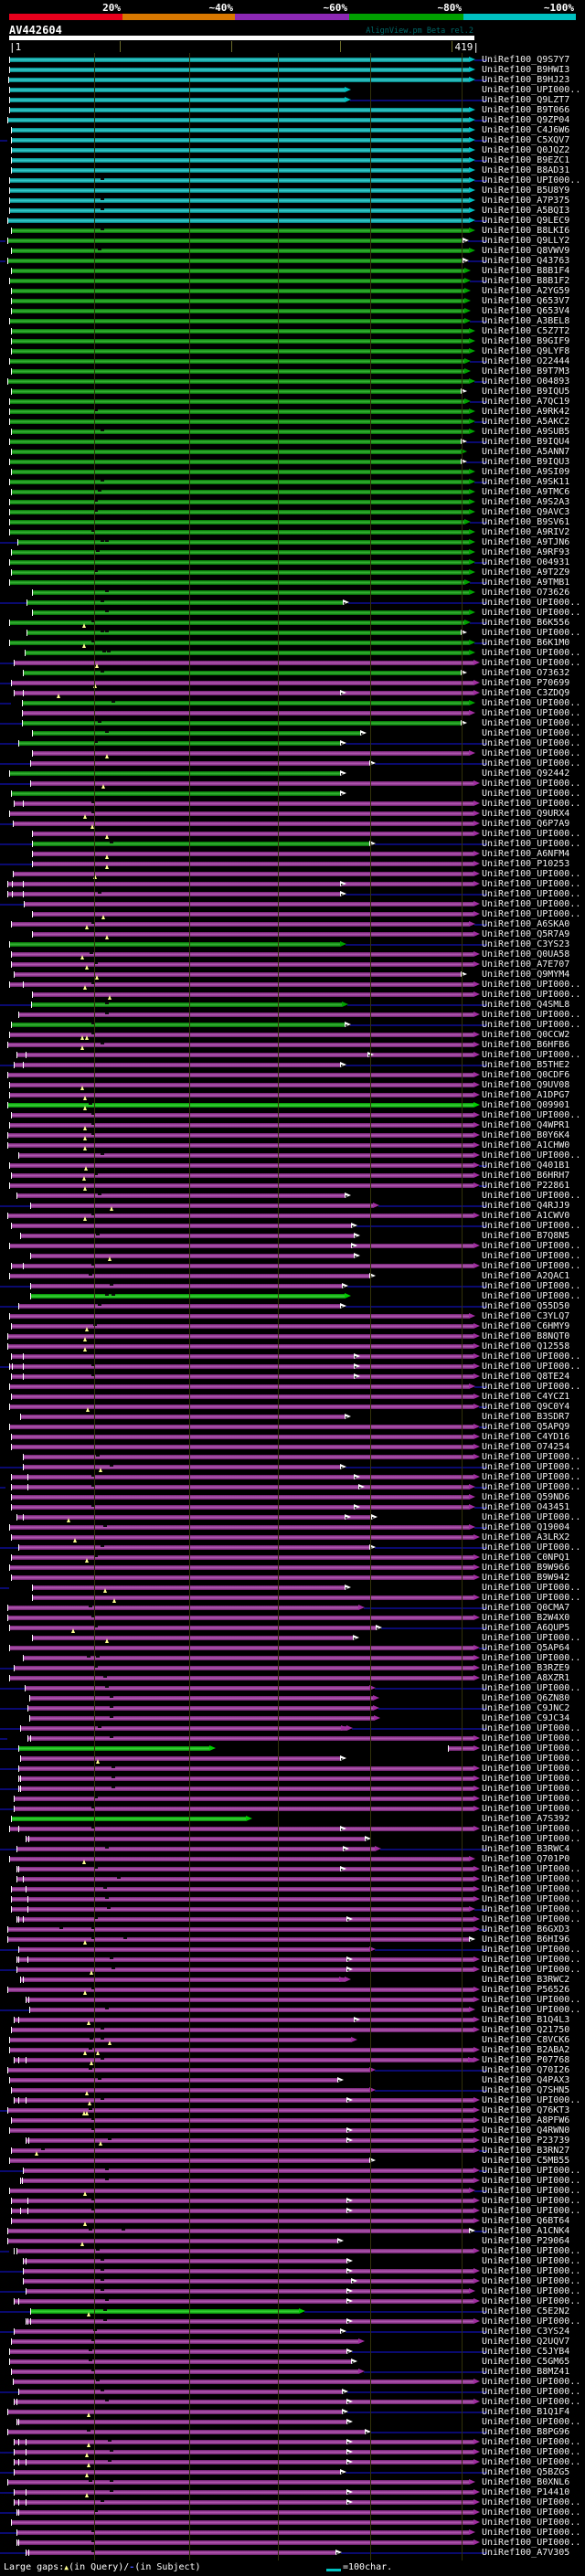 This screenshot has height=2576, width=585. Describe the element at coordinates (526, 2060) in the screenshot. I see `hit-label: UniRef100_P07768` at that location.